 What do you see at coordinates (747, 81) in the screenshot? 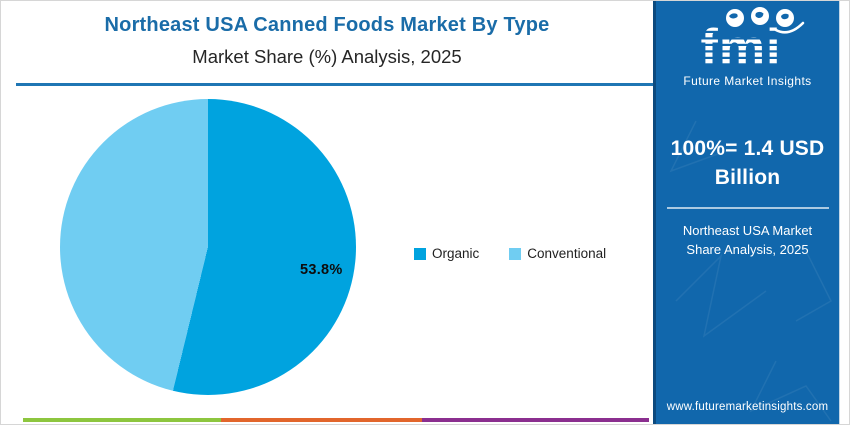
I see `brand-name: Future Market Insights` at bounding box center [747, 81].